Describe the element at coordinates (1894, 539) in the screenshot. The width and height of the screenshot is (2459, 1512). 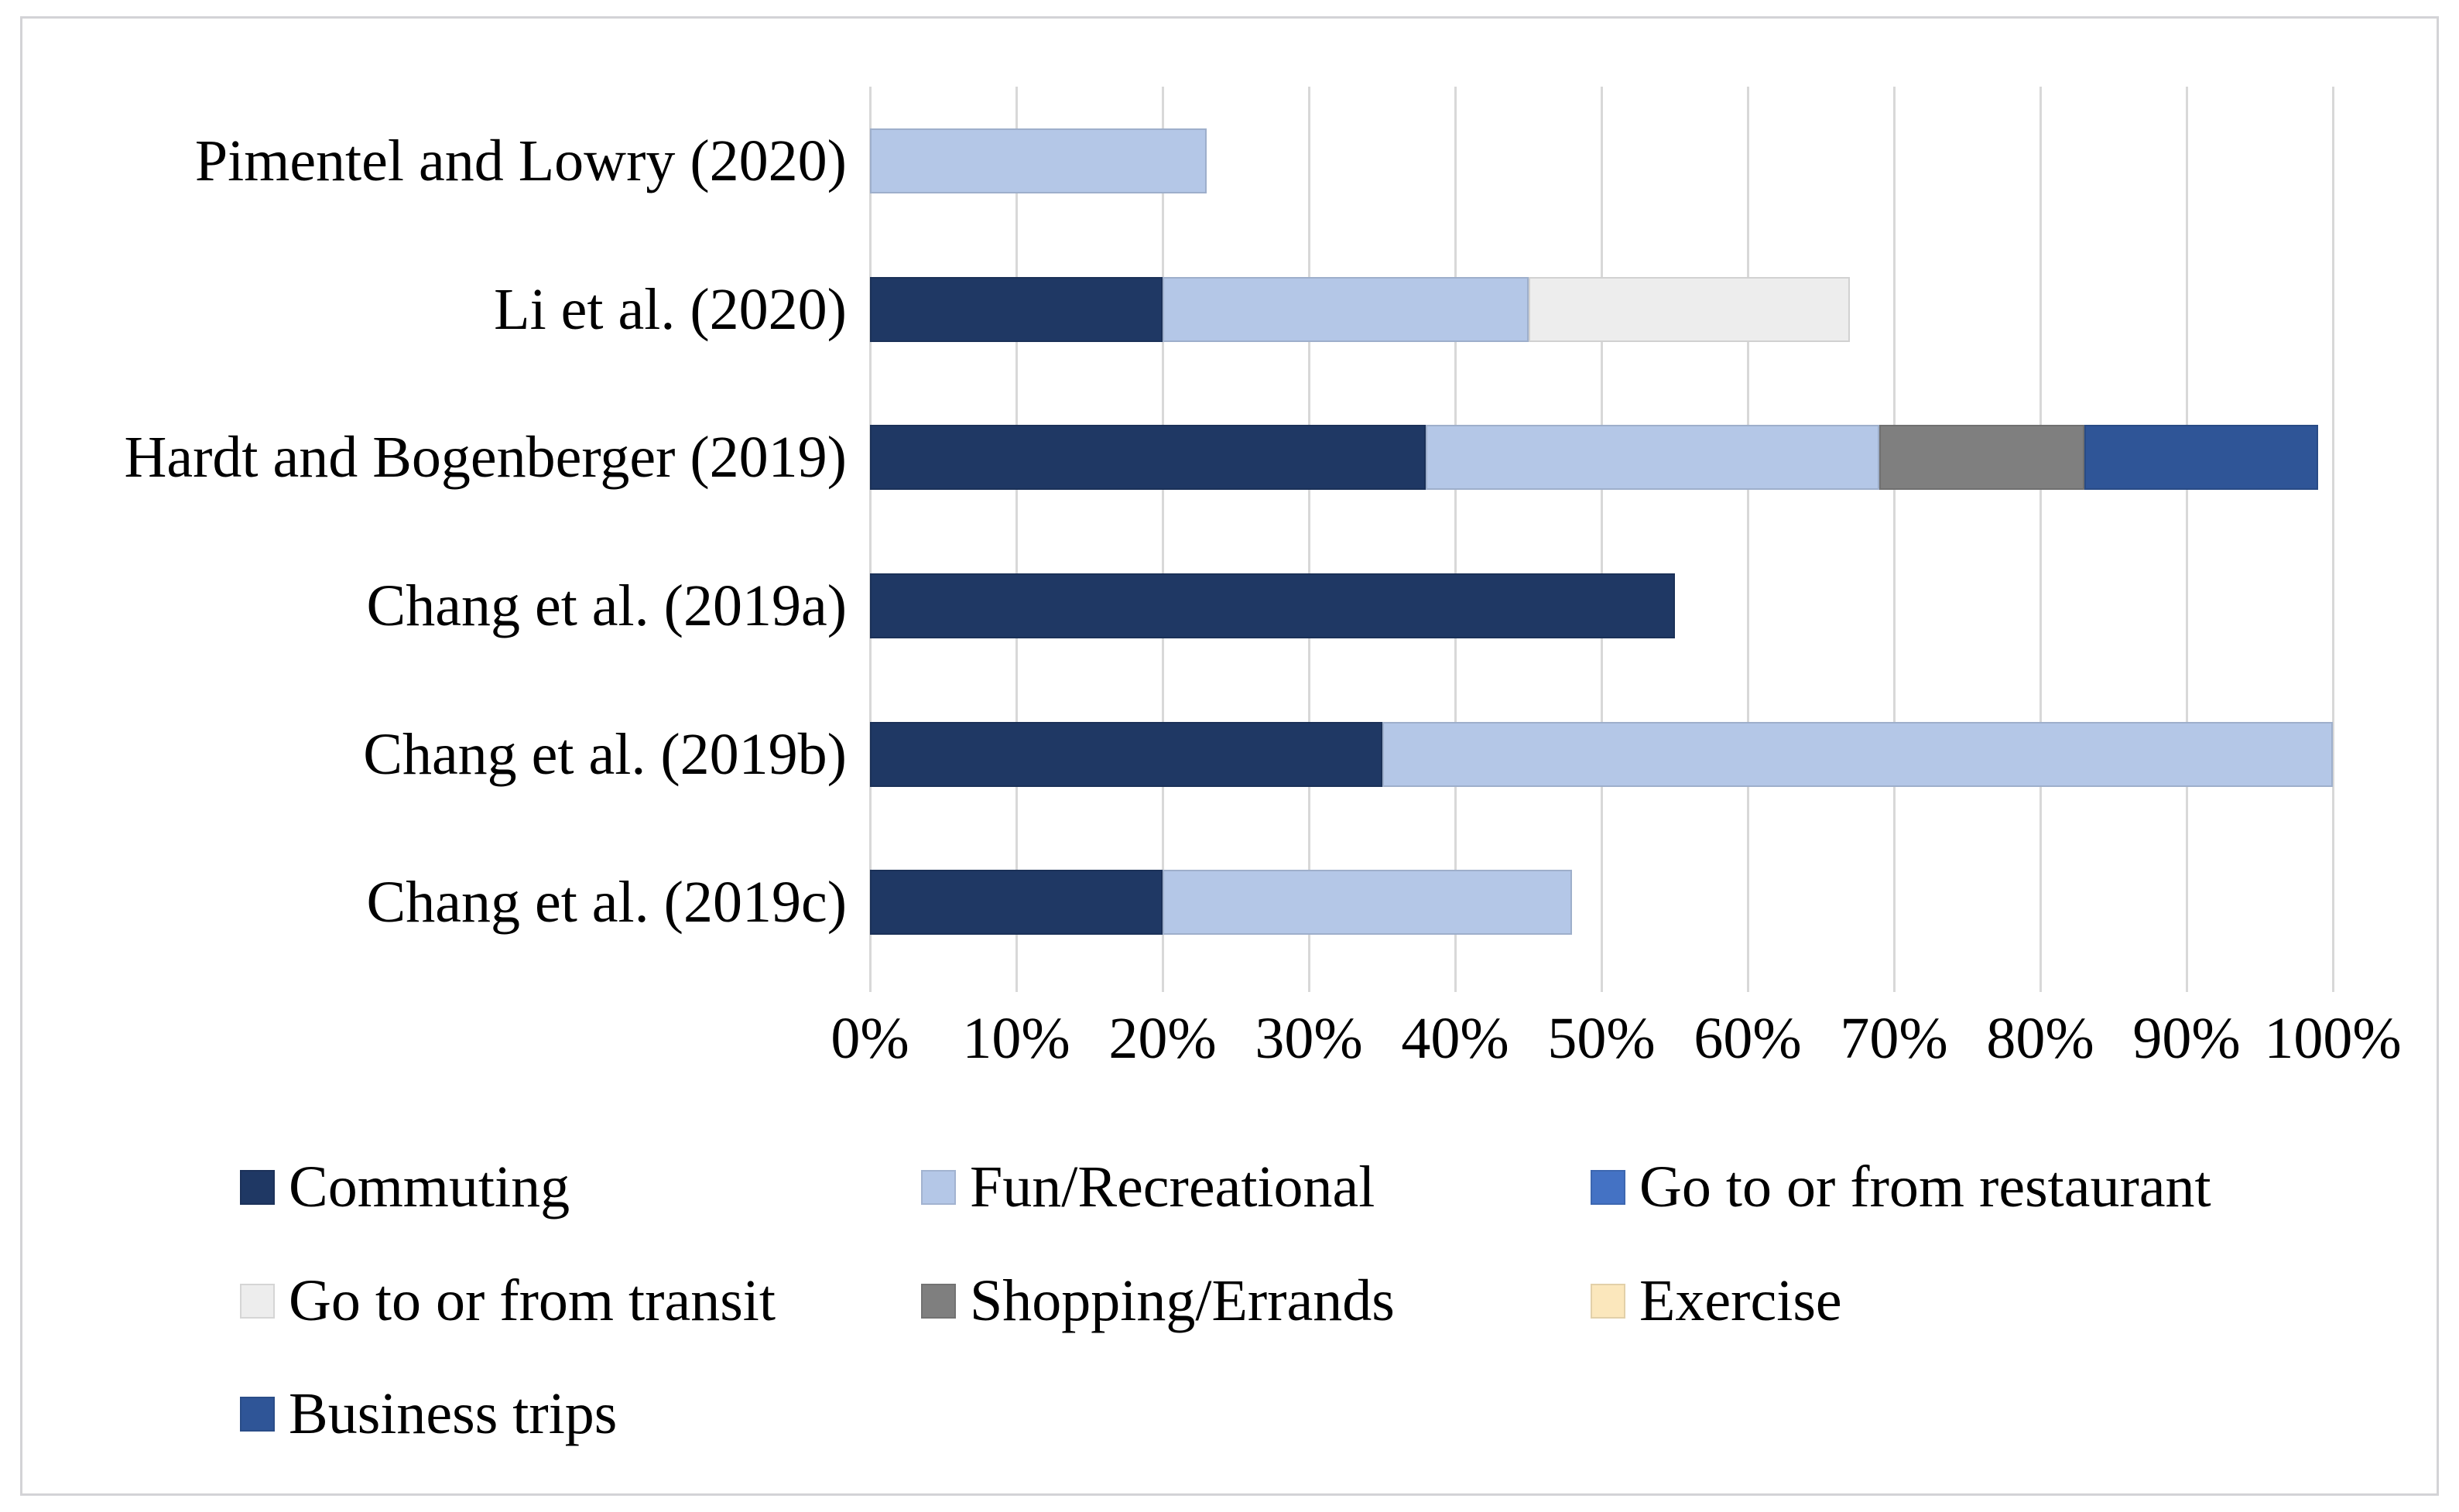
I see `gridline-70%` at that location.